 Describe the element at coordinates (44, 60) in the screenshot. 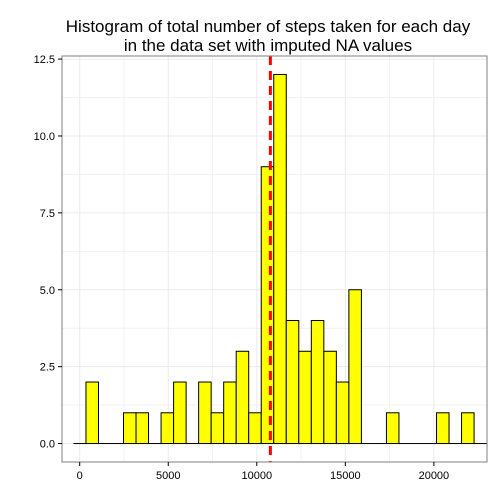

I see `y-tick-label-5: 12.5` at that location.